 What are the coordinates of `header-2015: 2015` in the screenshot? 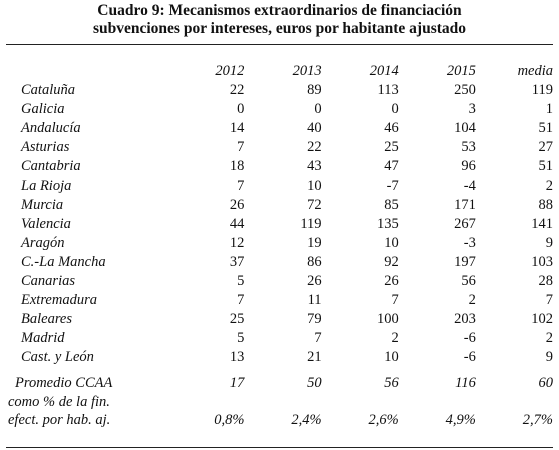 It's located at (461, 71).